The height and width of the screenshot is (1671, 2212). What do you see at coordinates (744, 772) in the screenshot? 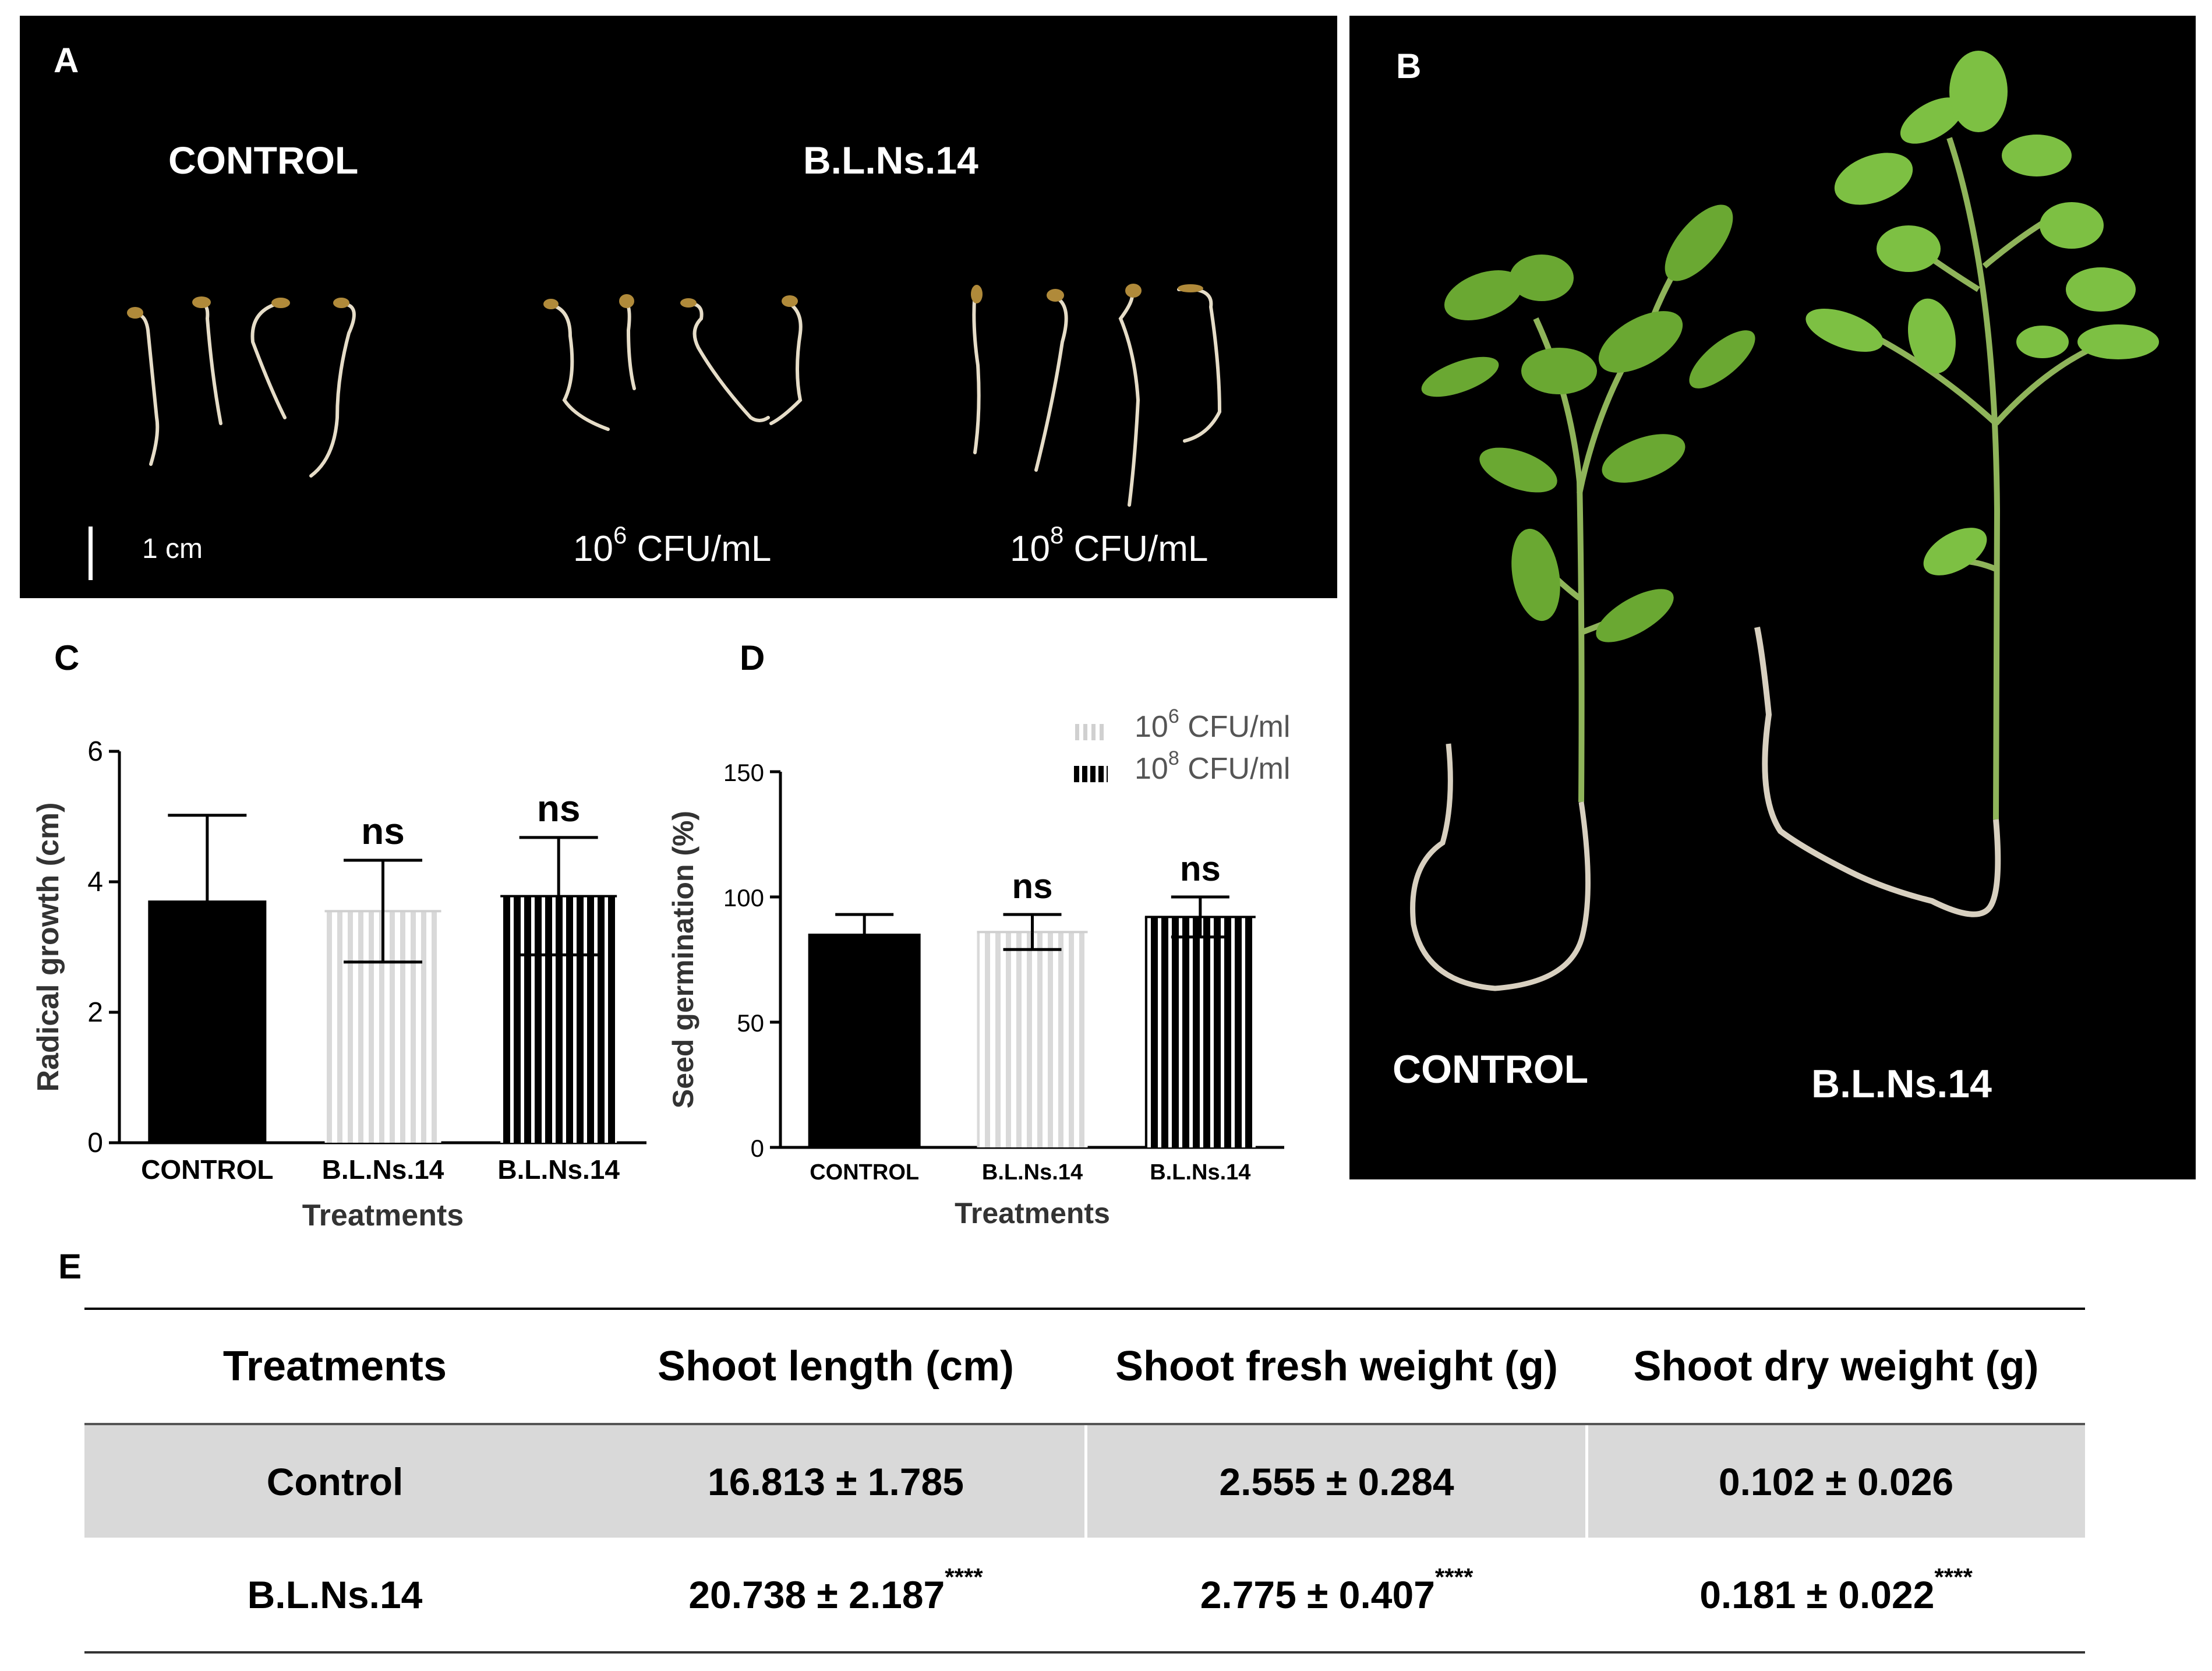
I see `y-tick-label: 150` at bounding box center [744, 772].